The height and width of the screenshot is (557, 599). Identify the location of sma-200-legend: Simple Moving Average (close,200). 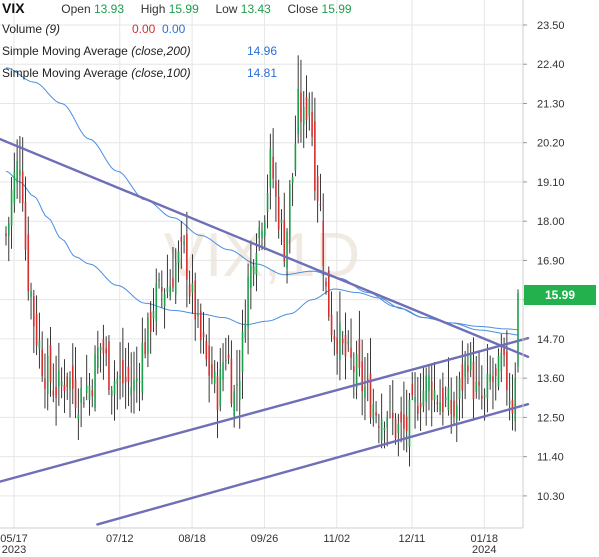
(96, 51).